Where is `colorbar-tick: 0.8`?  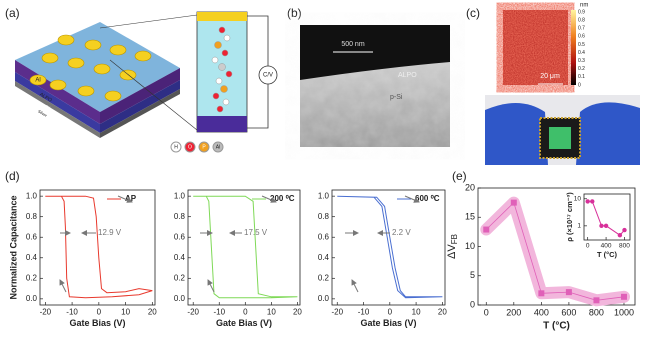 colorbar-tick: 0.8 is located at coordinates (581, 20).